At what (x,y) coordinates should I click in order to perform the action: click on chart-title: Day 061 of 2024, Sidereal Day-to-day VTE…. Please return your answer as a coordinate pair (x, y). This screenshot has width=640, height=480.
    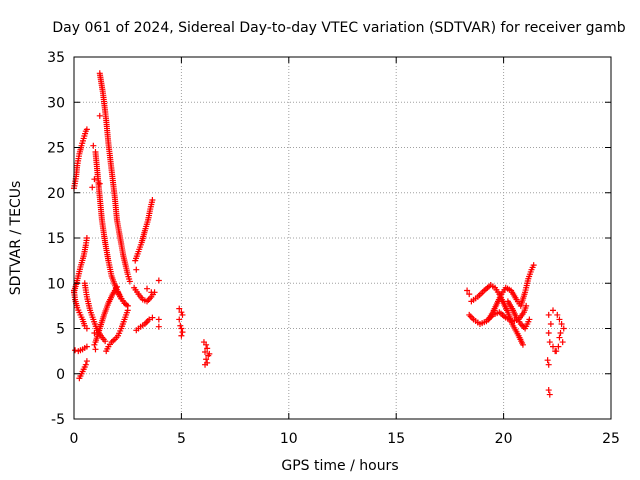
    Looking at the image, I should click on (338, 28).